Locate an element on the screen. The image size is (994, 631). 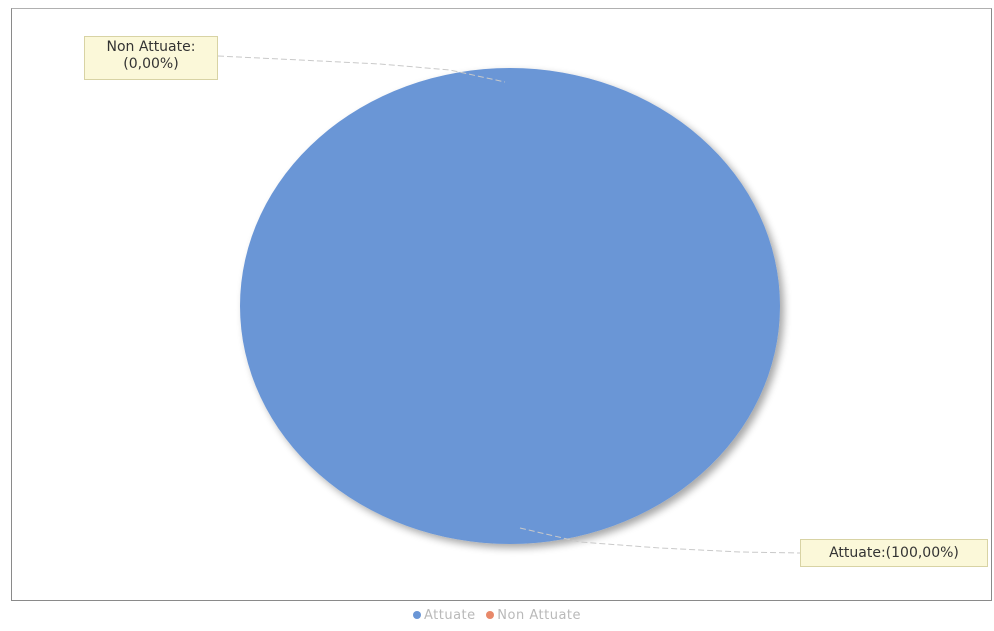
legend-label-non-attuate: Non Attuate is located at coordinates (539, 615).